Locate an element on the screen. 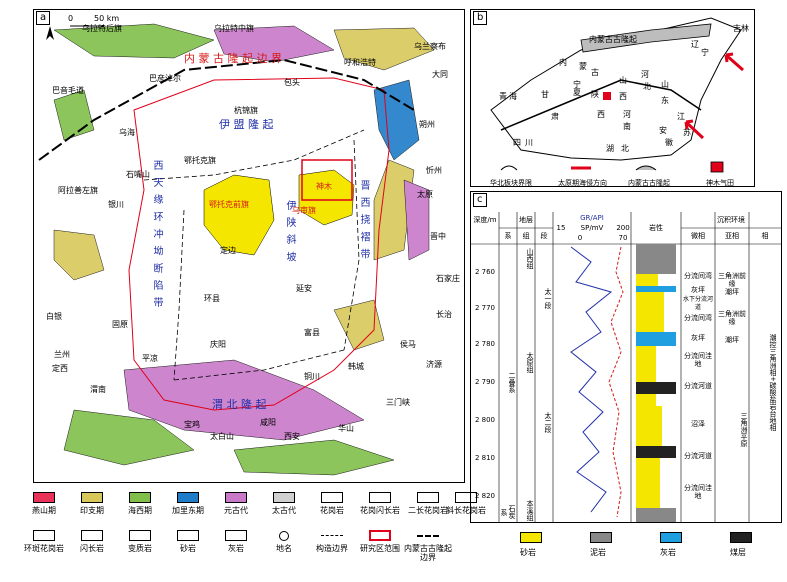 The height and width of the screenshot is (582, 787). place-baoji: 宝鸡 is located at coordinates (192, 424).